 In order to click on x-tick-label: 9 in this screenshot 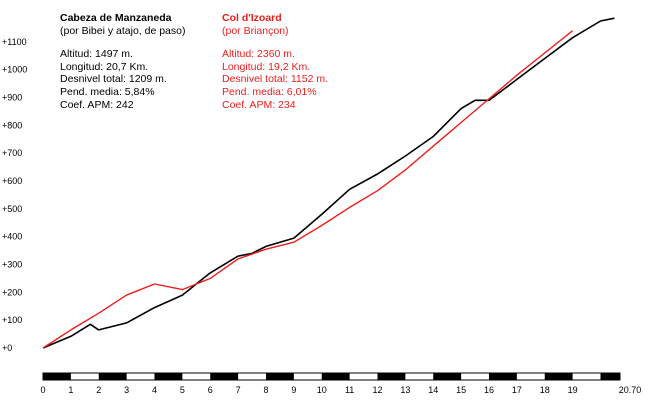, I will do `click(293, 390)`.